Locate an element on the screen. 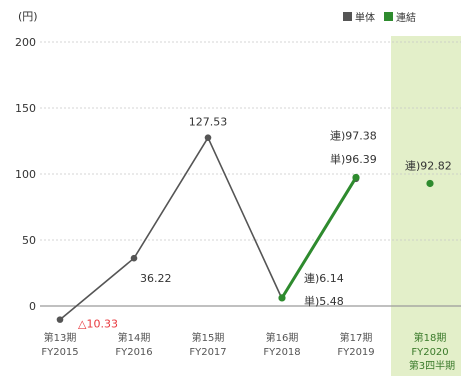 Image resolution: width=461 pixels, height=376 pixels. data-label-fy2018-standalone: 単)5.48 is located at coordinates (324, 301).